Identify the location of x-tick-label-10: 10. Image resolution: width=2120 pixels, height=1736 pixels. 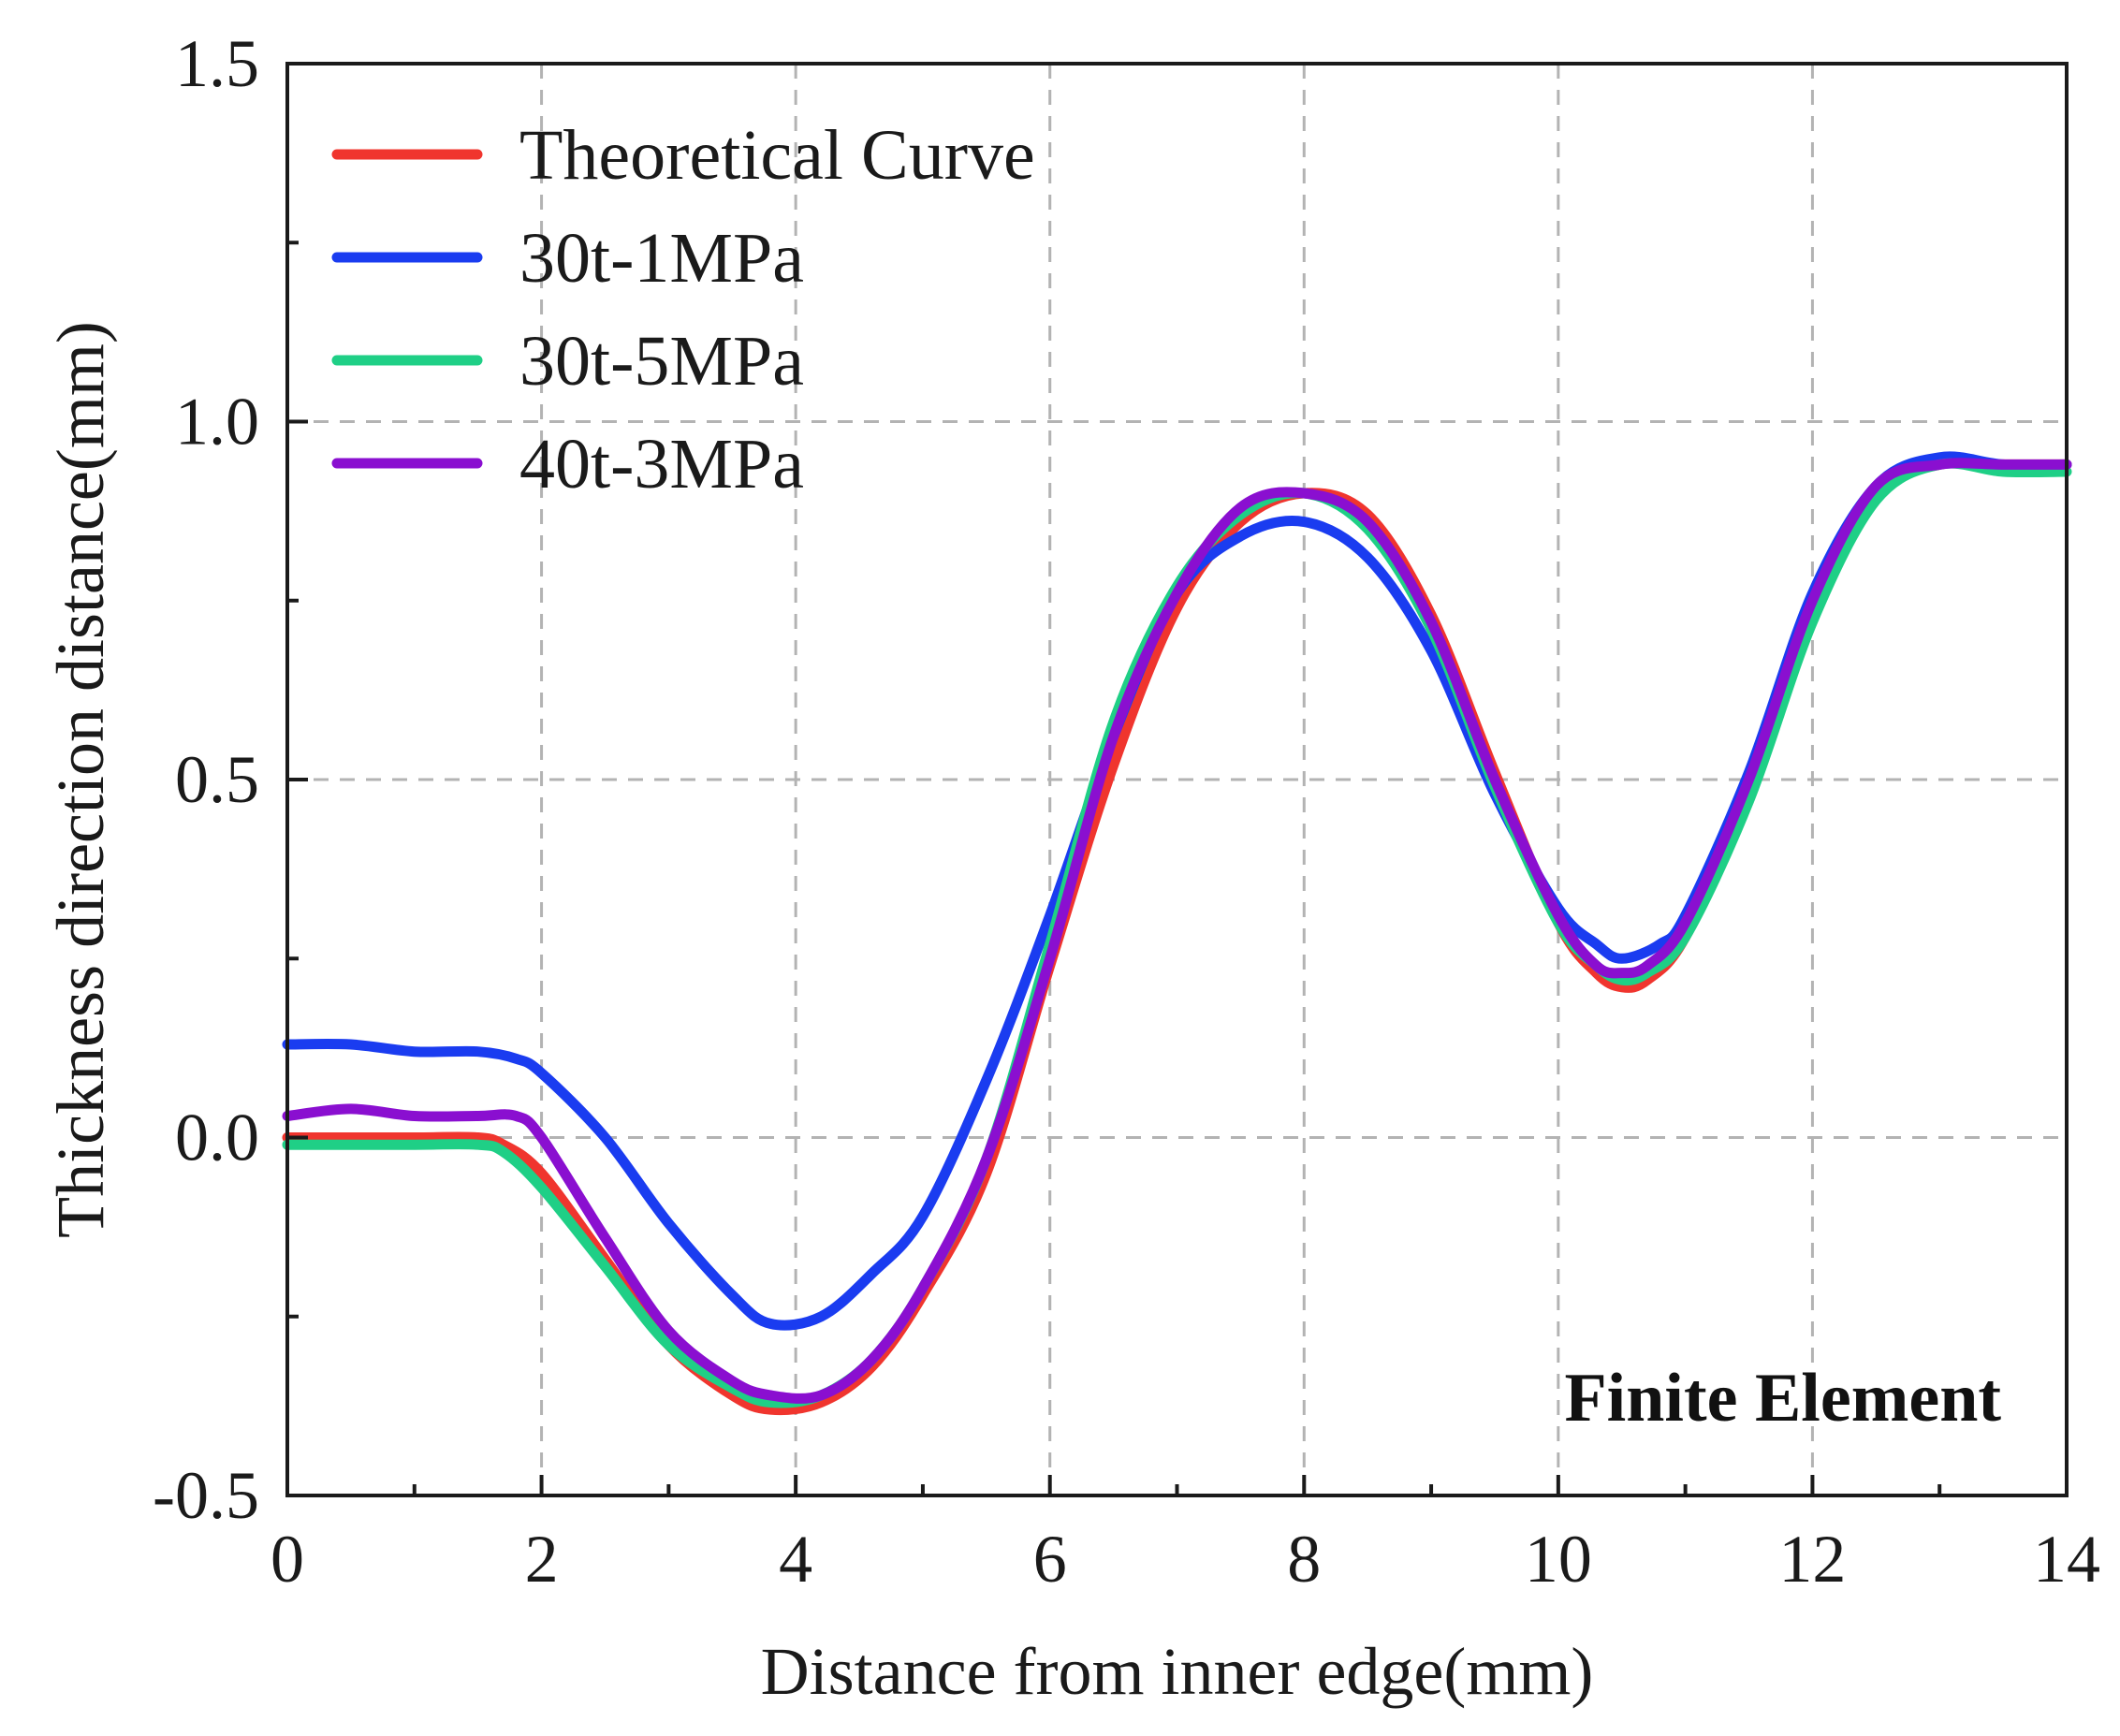
(1558, 1560).